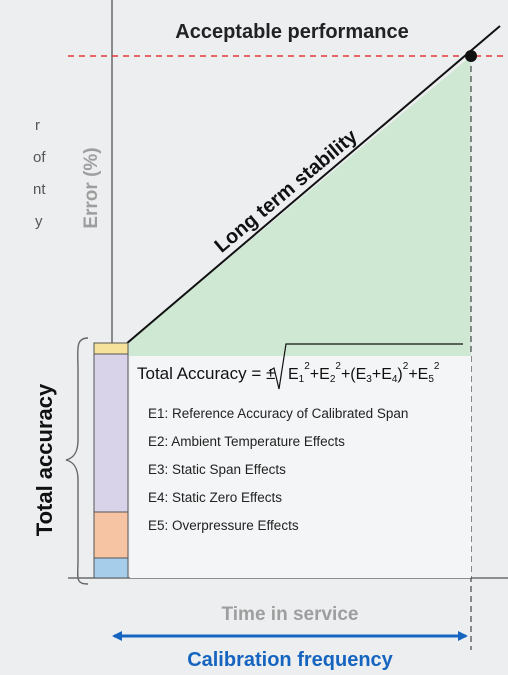  I want to click on formula-lead: Total Accuracy = ±, so click(206, 373).